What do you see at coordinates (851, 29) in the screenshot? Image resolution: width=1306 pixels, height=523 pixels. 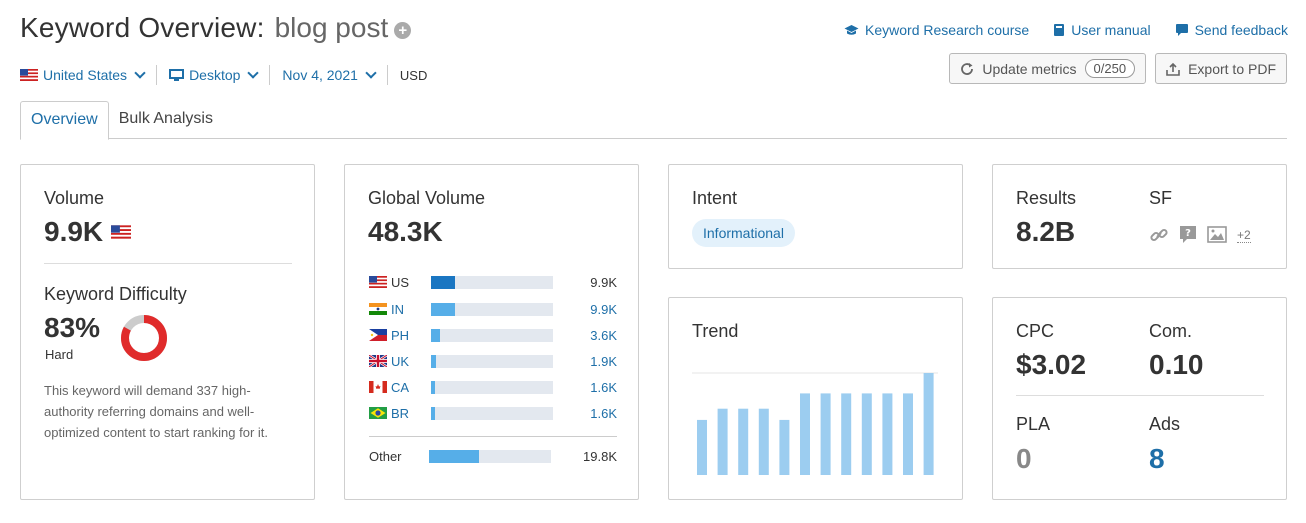 I see `graduation-cap-icon` at bounding box center [851, 29].